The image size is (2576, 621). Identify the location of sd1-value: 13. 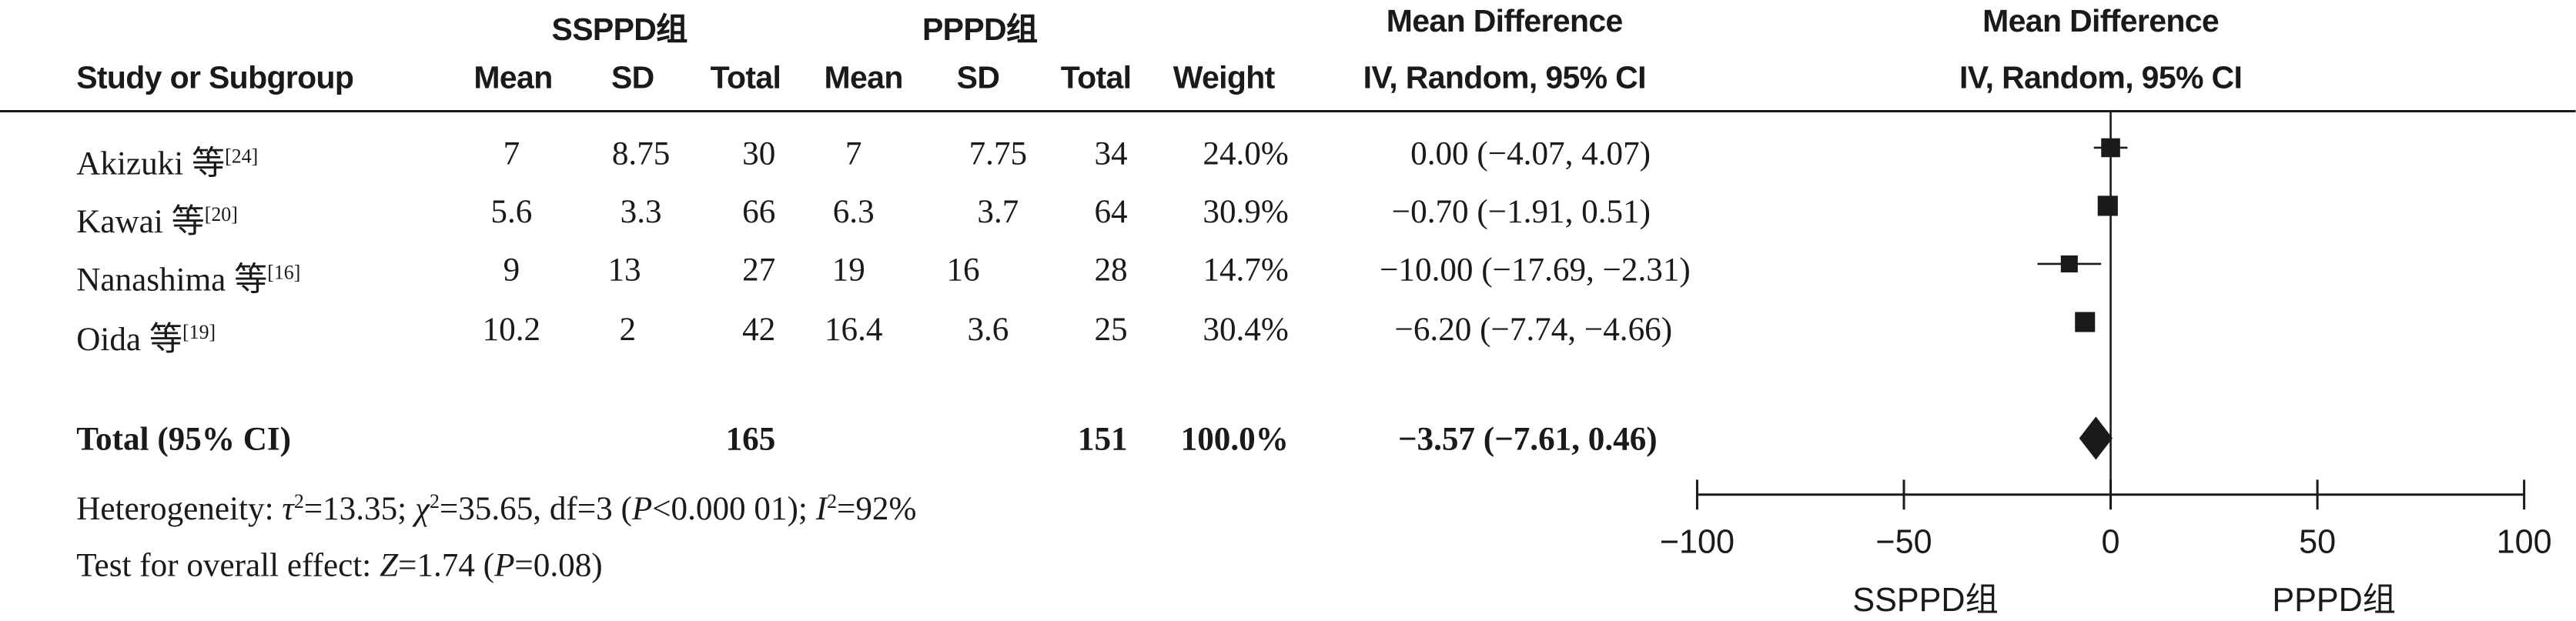
(624, 270).